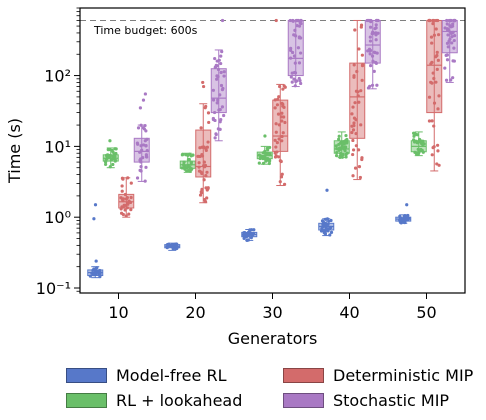  What do you see at coordinates (86, 375) in the screenshot?
I see `legend-swatch` at bounding box center [86, 375].